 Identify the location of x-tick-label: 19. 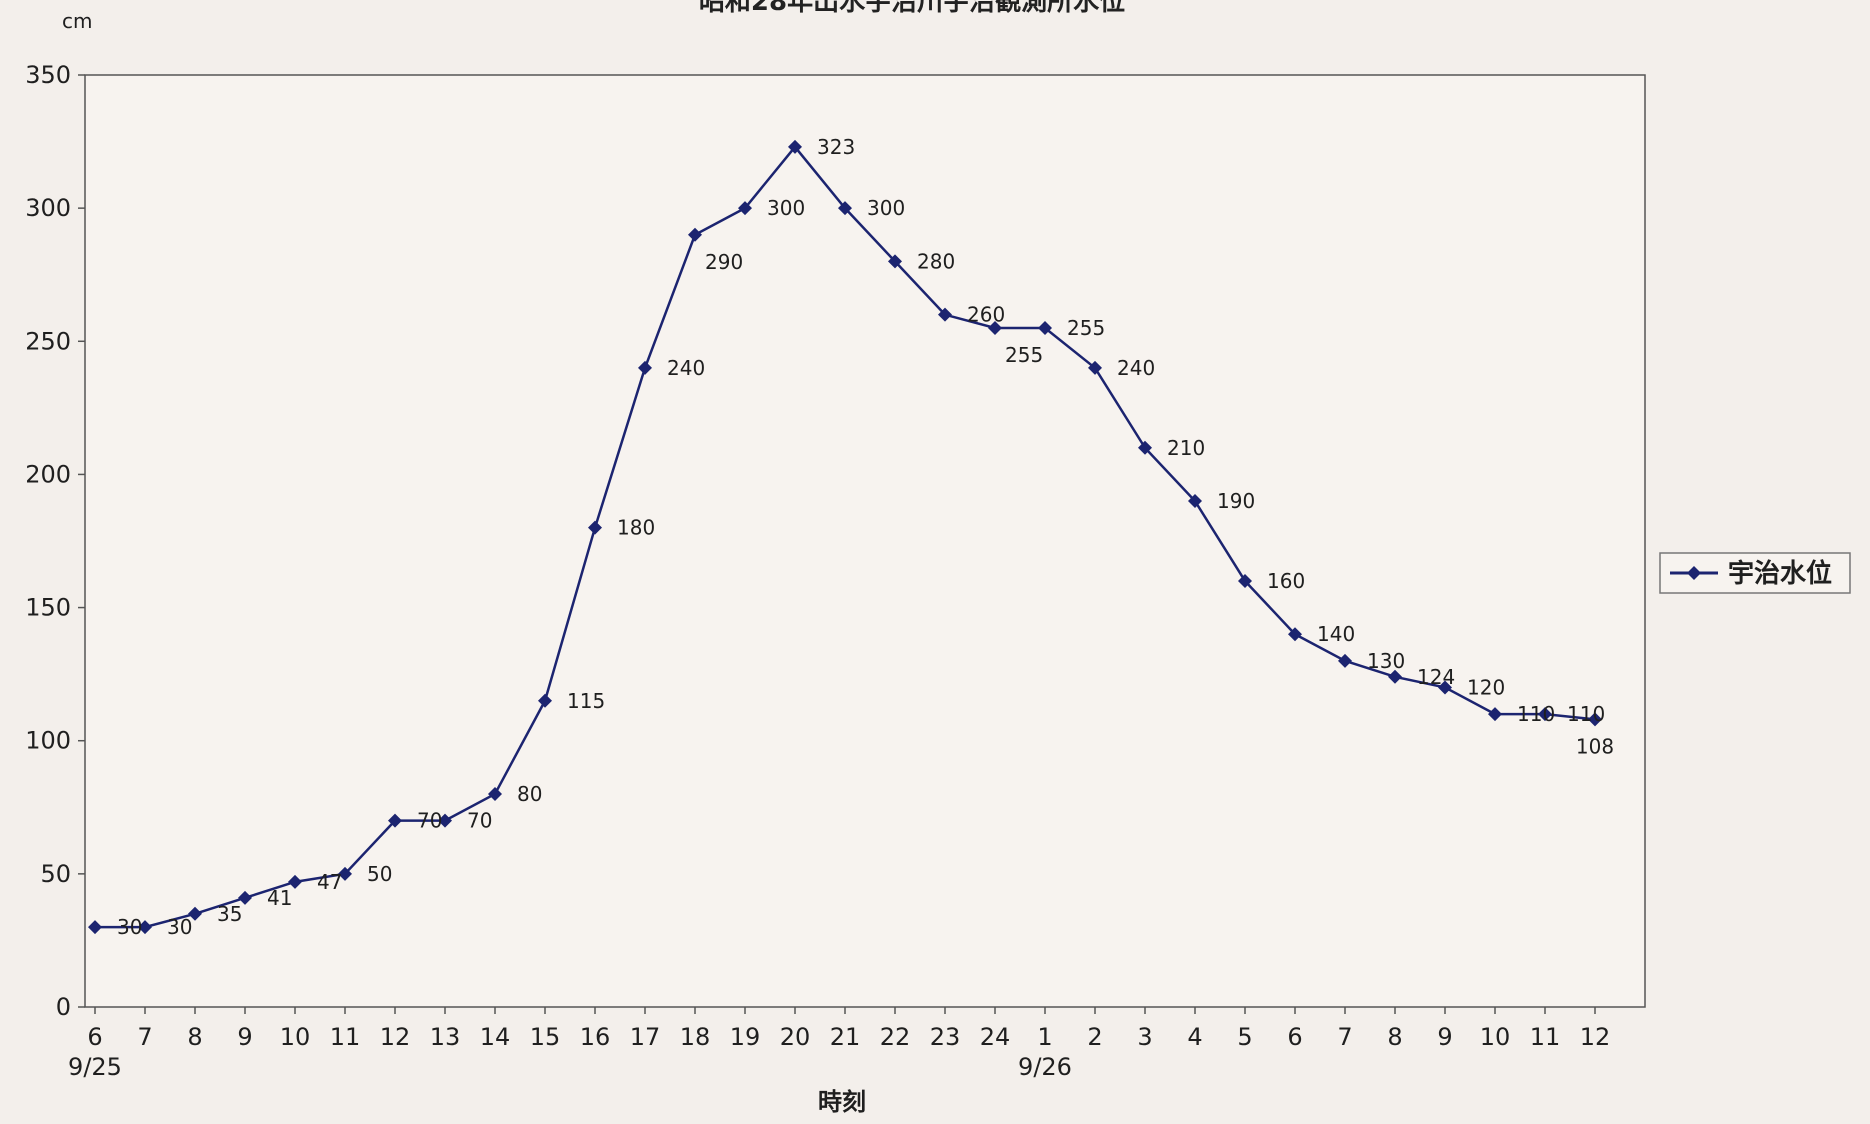
(745, 1037).